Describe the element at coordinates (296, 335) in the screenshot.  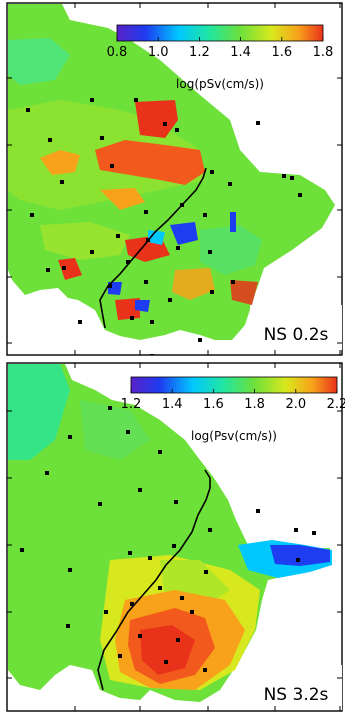
I see `panel-top-label: NS 0.2s` at that location.